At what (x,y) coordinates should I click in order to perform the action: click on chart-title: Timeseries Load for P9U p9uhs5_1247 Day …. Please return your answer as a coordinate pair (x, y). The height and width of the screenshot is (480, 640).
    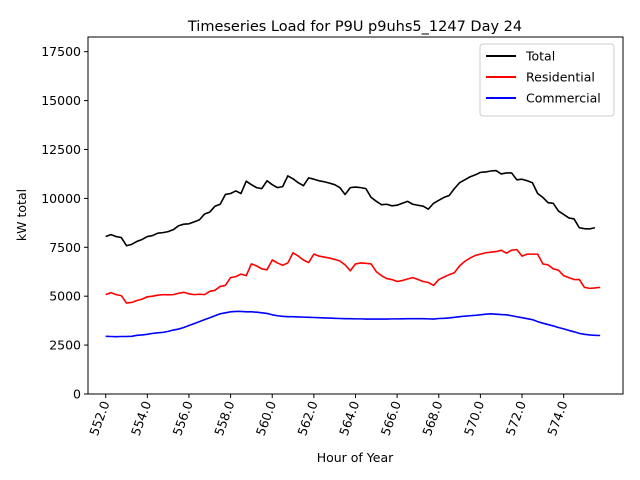
    Looking at the image, I should click on (354, 27).